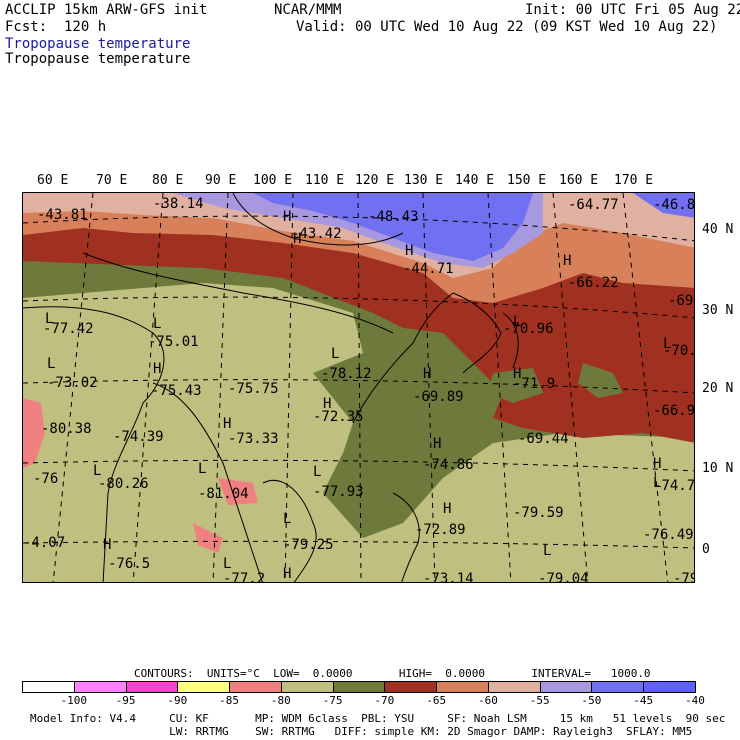  What do you see at coordinates (66, 429) in the screenshot?
I see `contour-value-label: -80.38` at bounding box center [66, 429].